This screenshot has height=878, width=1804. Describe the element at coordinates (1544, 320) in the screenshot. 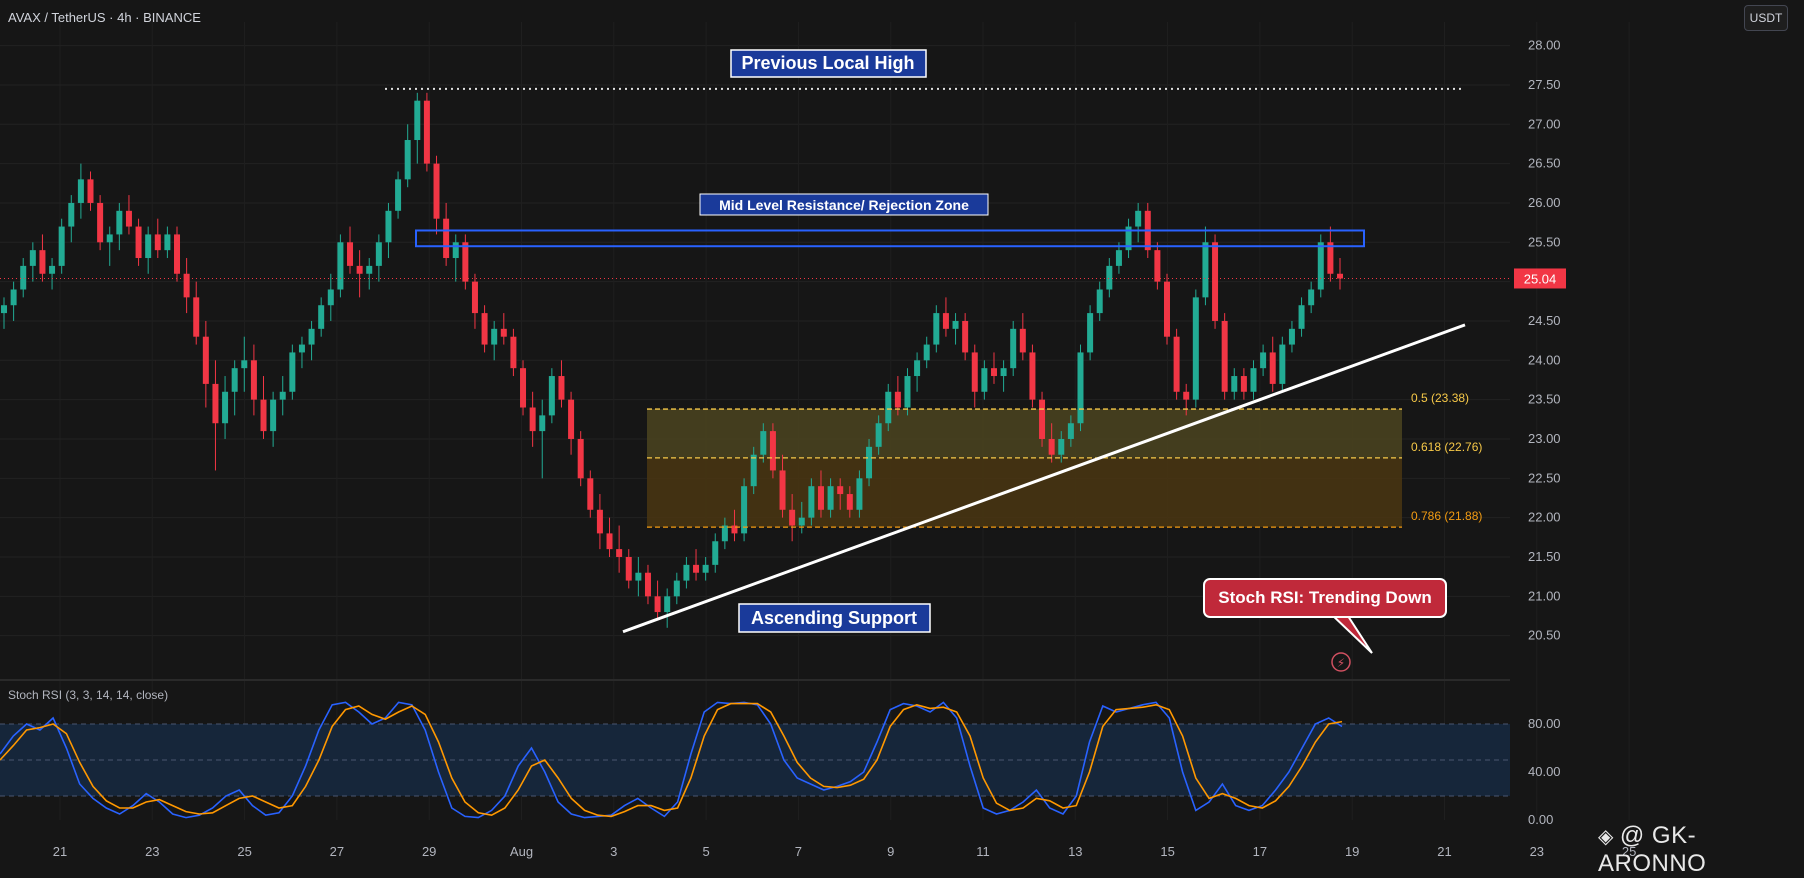

I see `y-tick-label: 24.50` at that location.